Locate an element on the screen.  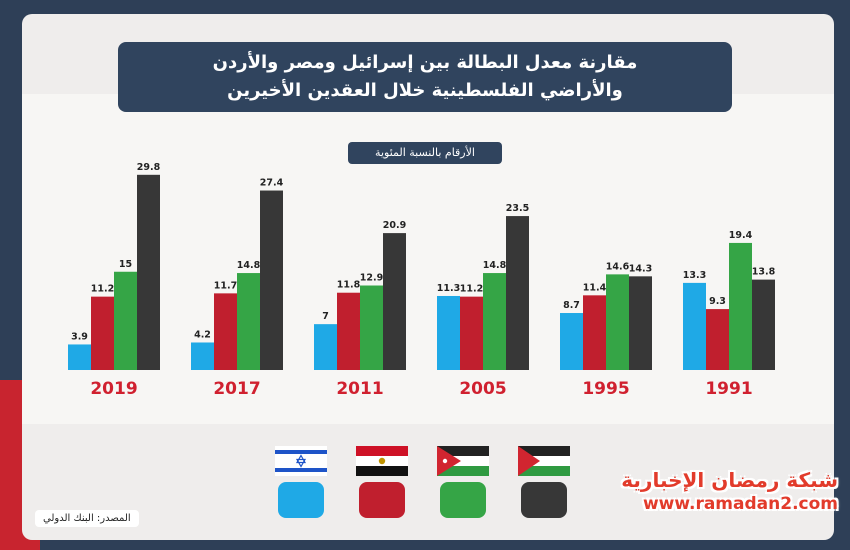
data-label-egypt-1991: 9.3 is located at coordinates (717, 301).